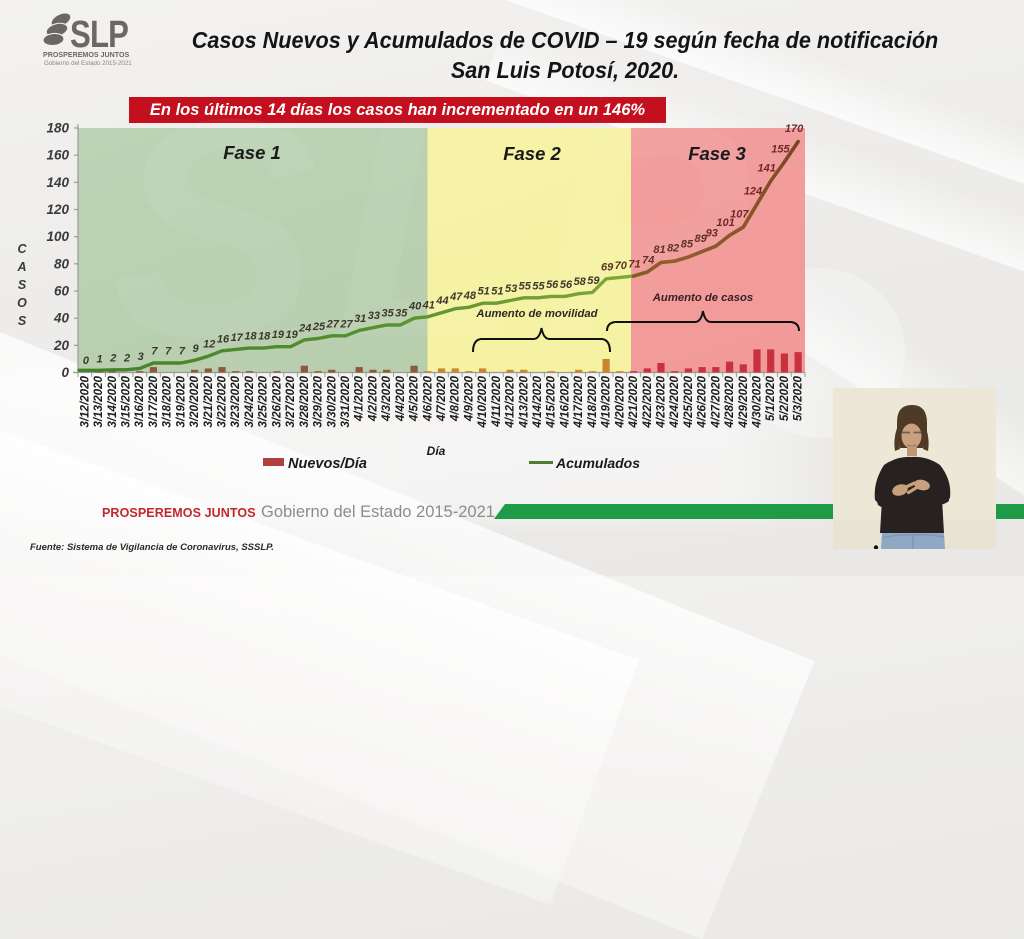 The image size is (1024, 939). I want to click on svg-text: 89, so click(700, 239).